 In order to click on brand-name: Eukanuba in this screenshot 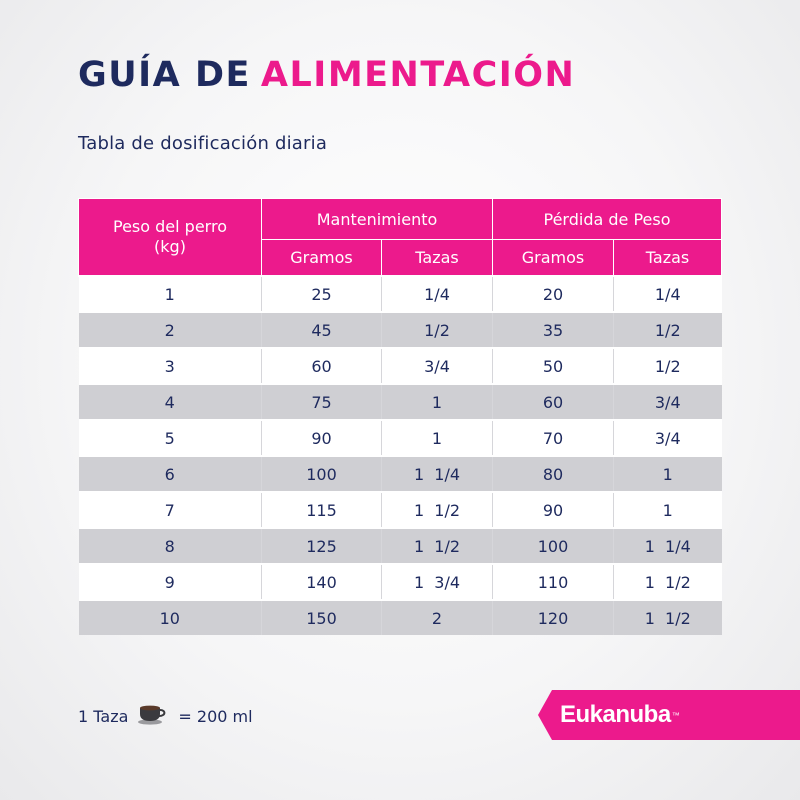, I will do `click(615, 714)`.